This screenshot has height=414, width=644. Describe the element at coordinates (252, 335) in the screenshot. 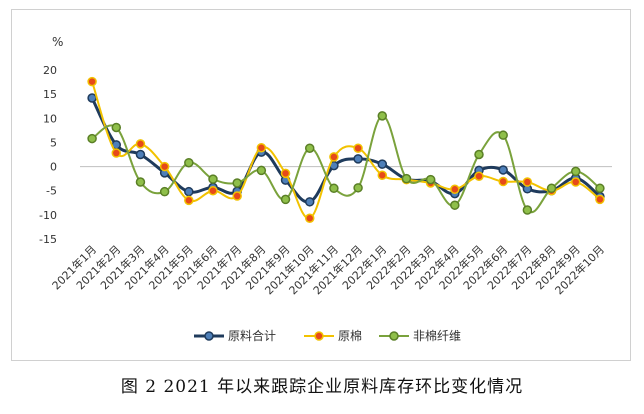

I see `legend-label: 原料合计` at that location.